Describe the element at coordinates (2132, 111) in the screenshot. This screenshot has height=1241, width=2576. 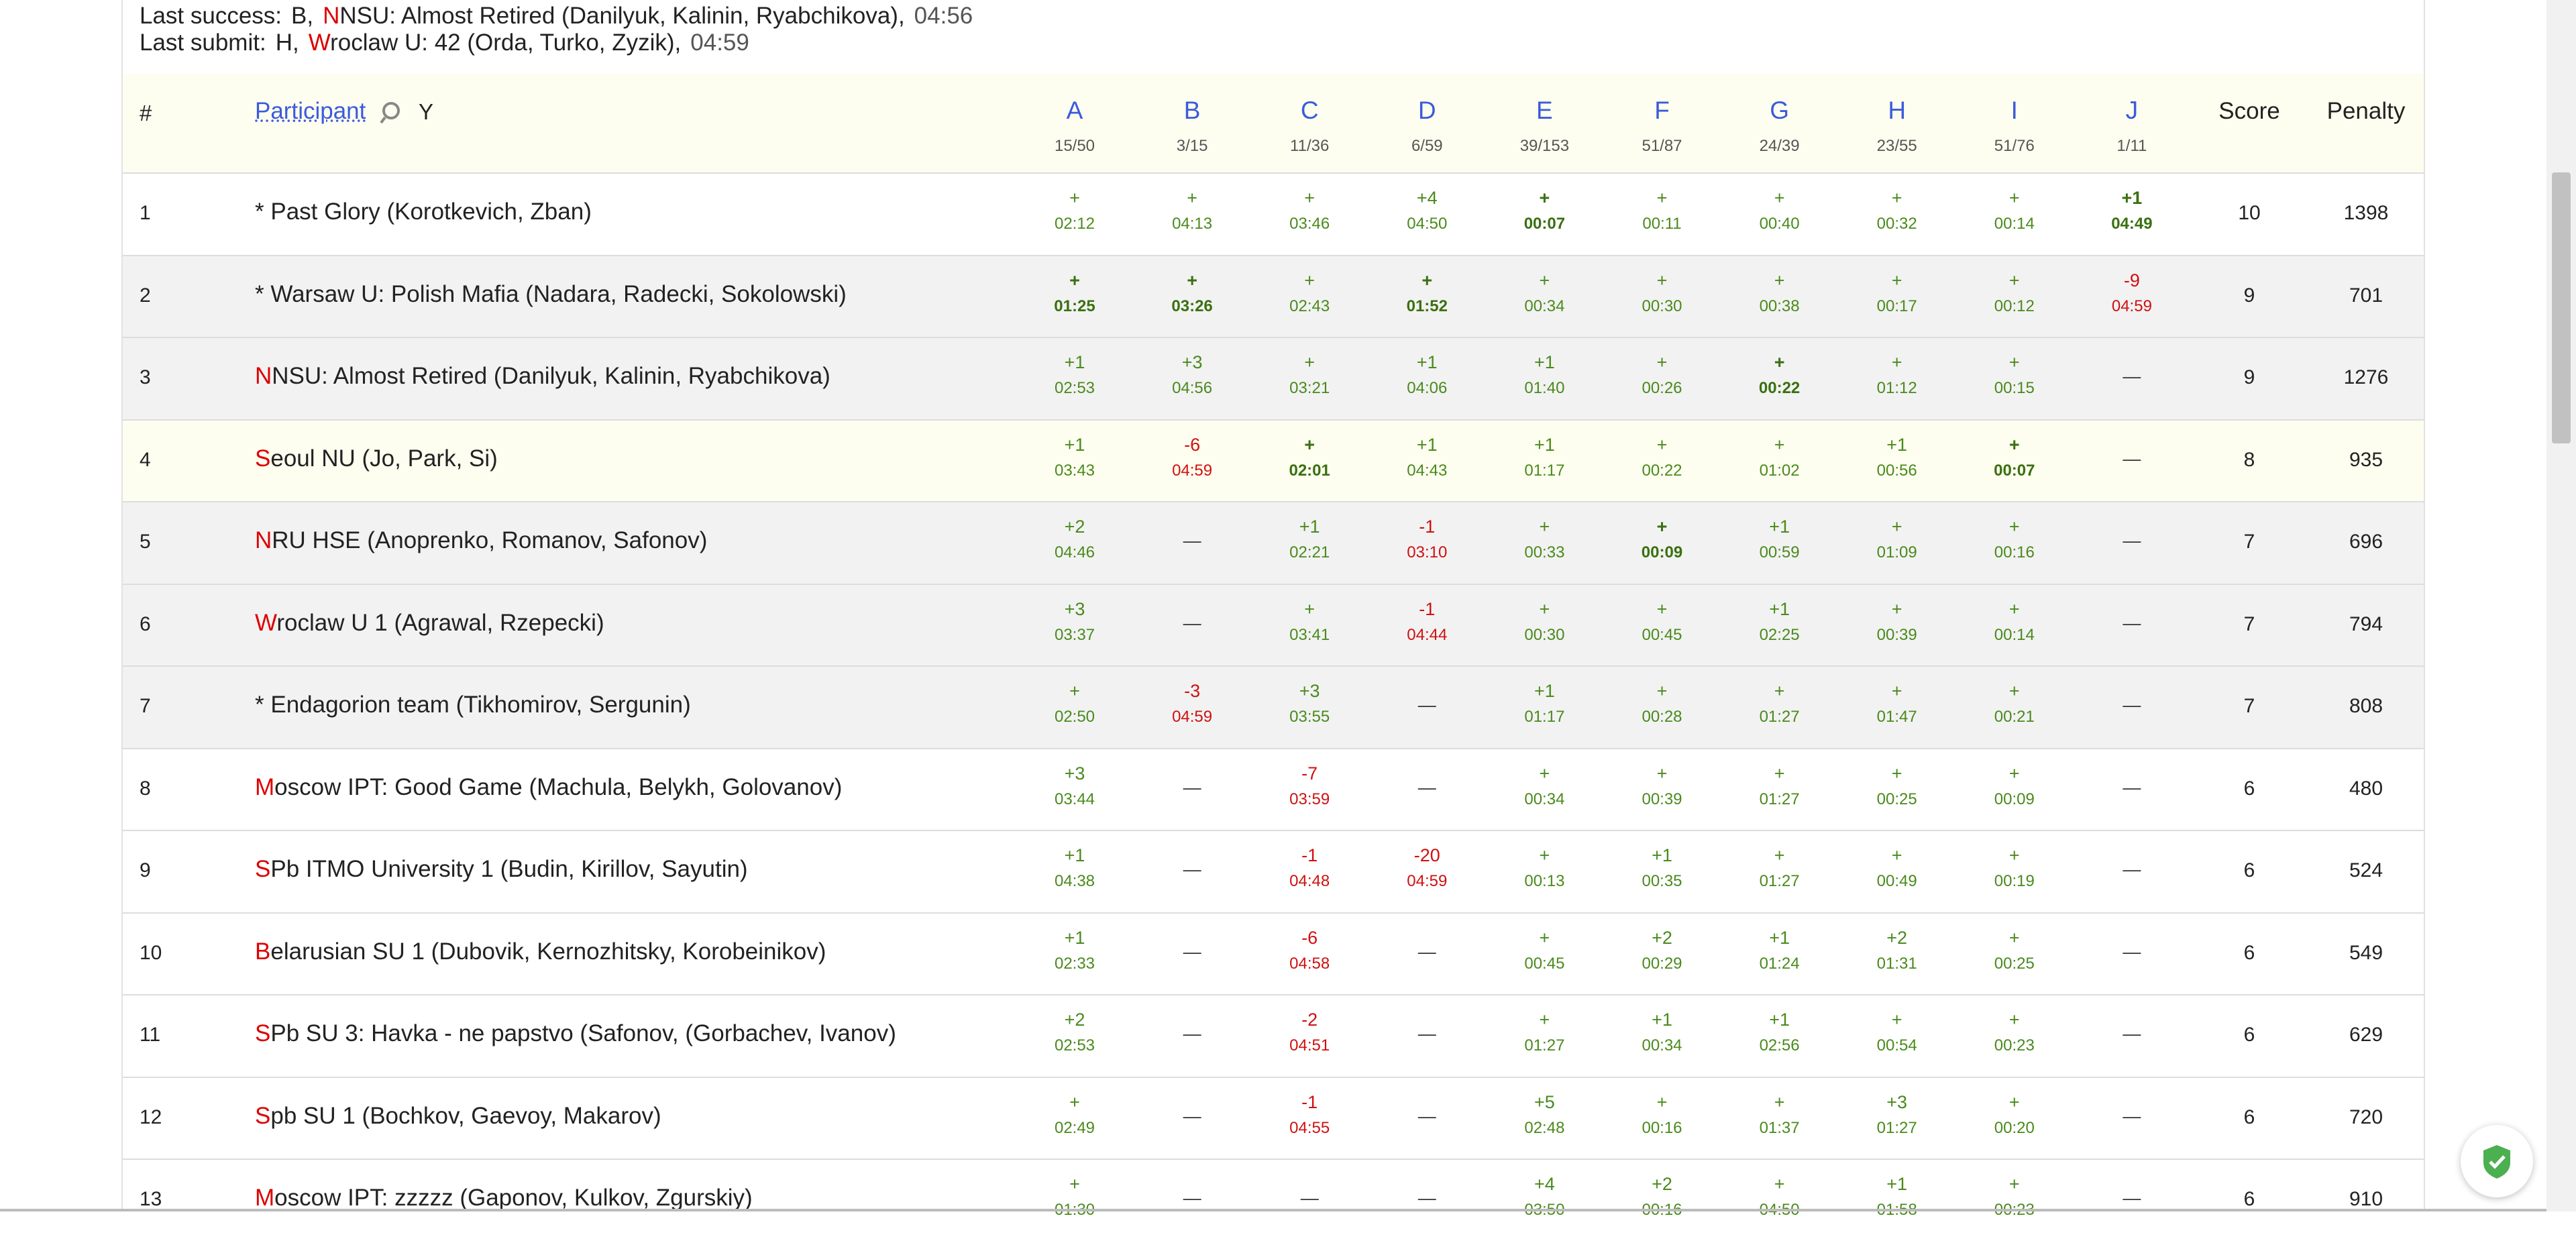
I see `problem-name: J` at that location.